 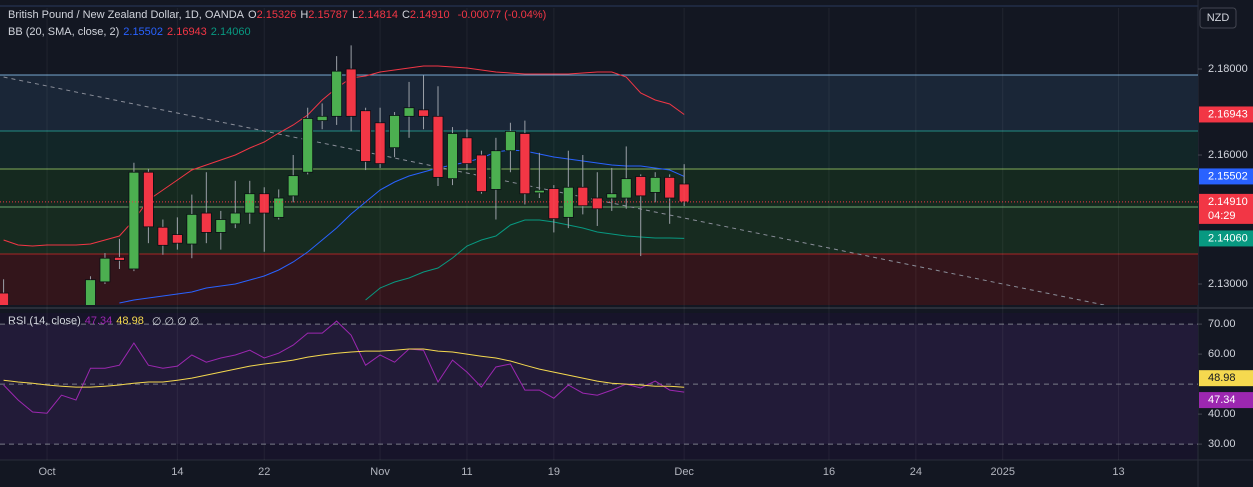 What do you see at coordinates (1222, 414) in the screenshot?
I see `rsi-y-tick-label: 40.00` at bounding box center [1222, 414].